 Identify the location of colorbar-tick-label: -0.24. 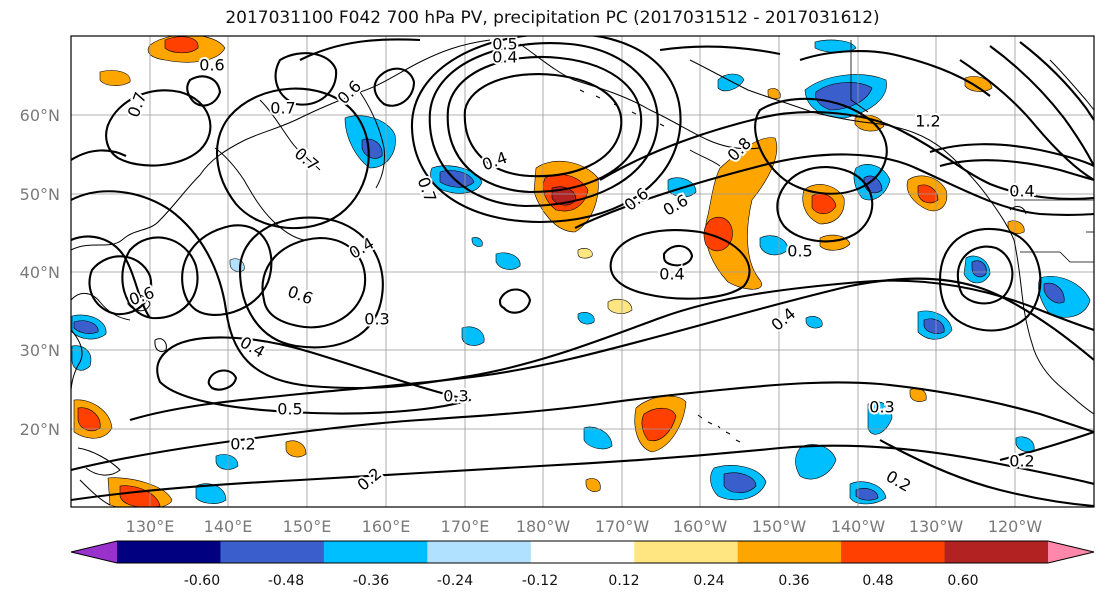
(455, 581).